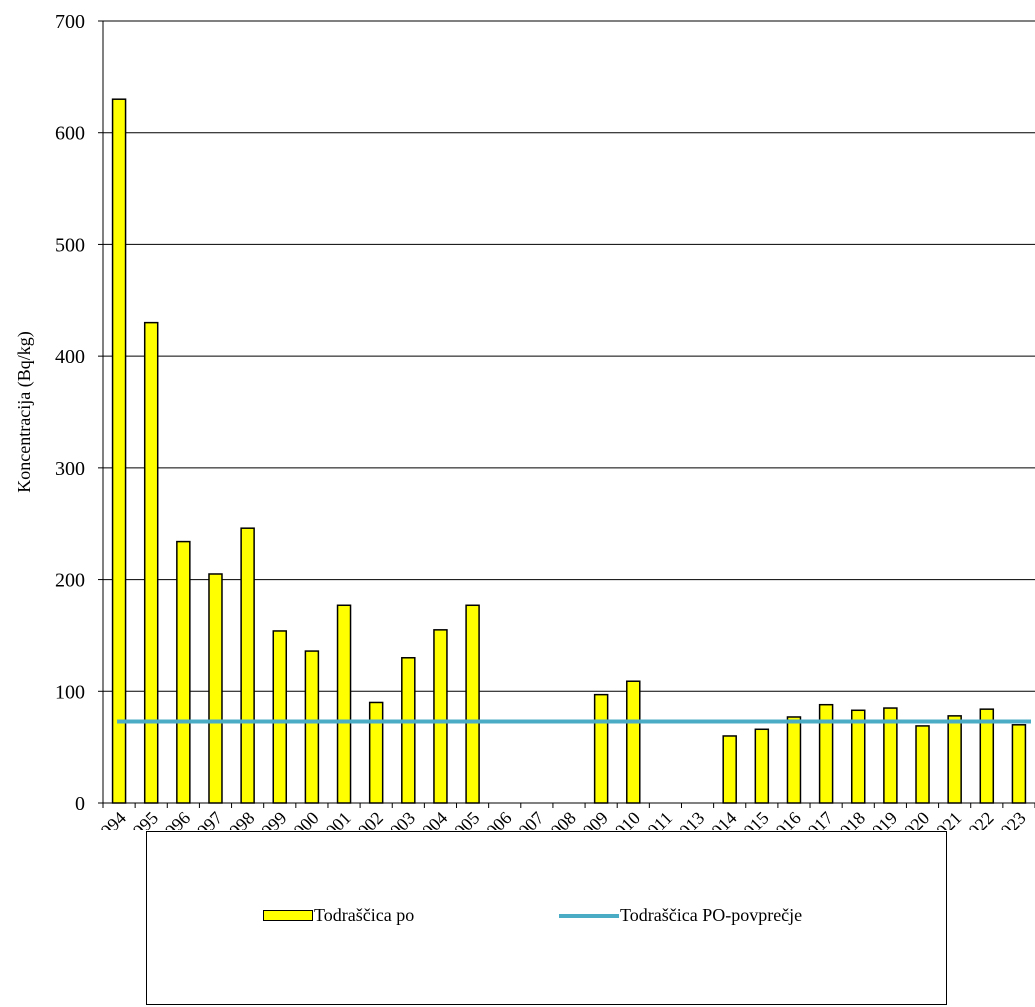 The height and width of the screenshot is (1007, 1035). What do you see at coordinates (271, 819) in the screenshot?
I see `x-tick-label: 1999` at bounding box center [271, 819].